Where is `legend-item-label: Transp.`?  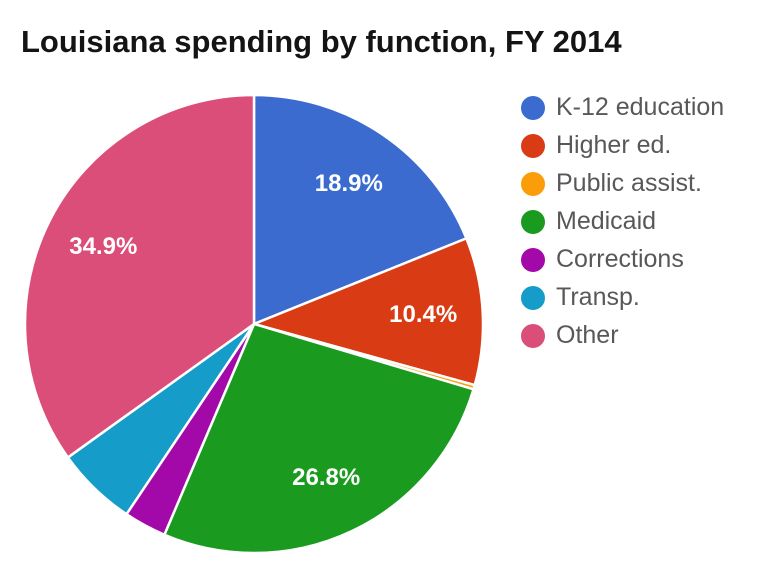 legend-item-label: Transp. is located at coordinates (598, 297).